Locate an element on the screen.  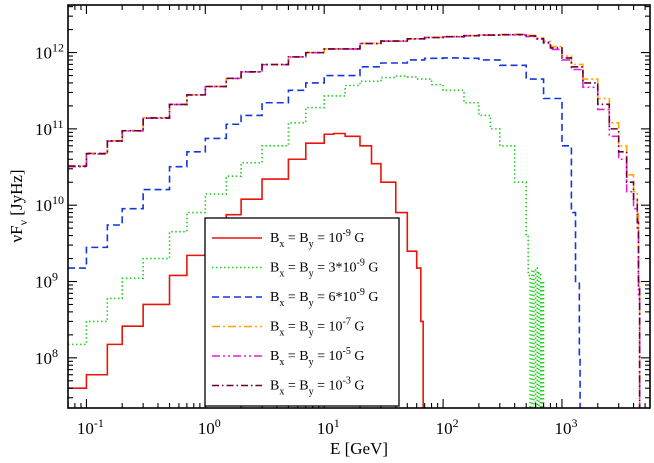
y-tick-label-3: 10¹⁰ is located at coordinates (49, 204).